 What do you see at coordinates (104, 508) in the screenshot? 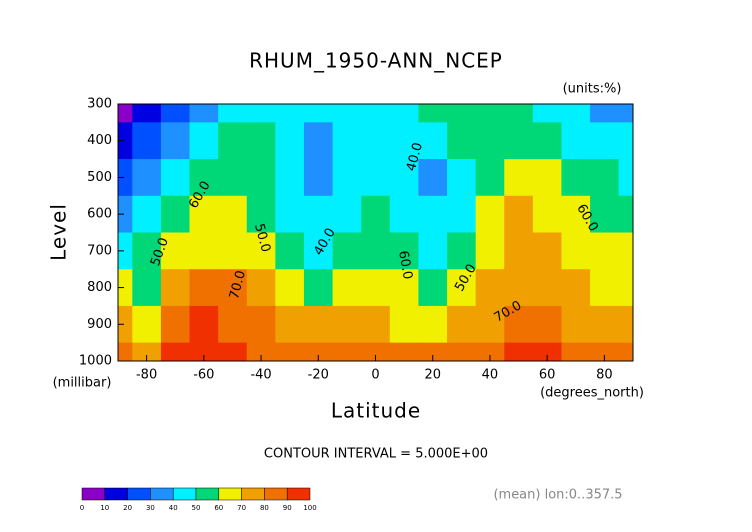
I see `colorbar-label: 10` at bounding box center [104, 508].